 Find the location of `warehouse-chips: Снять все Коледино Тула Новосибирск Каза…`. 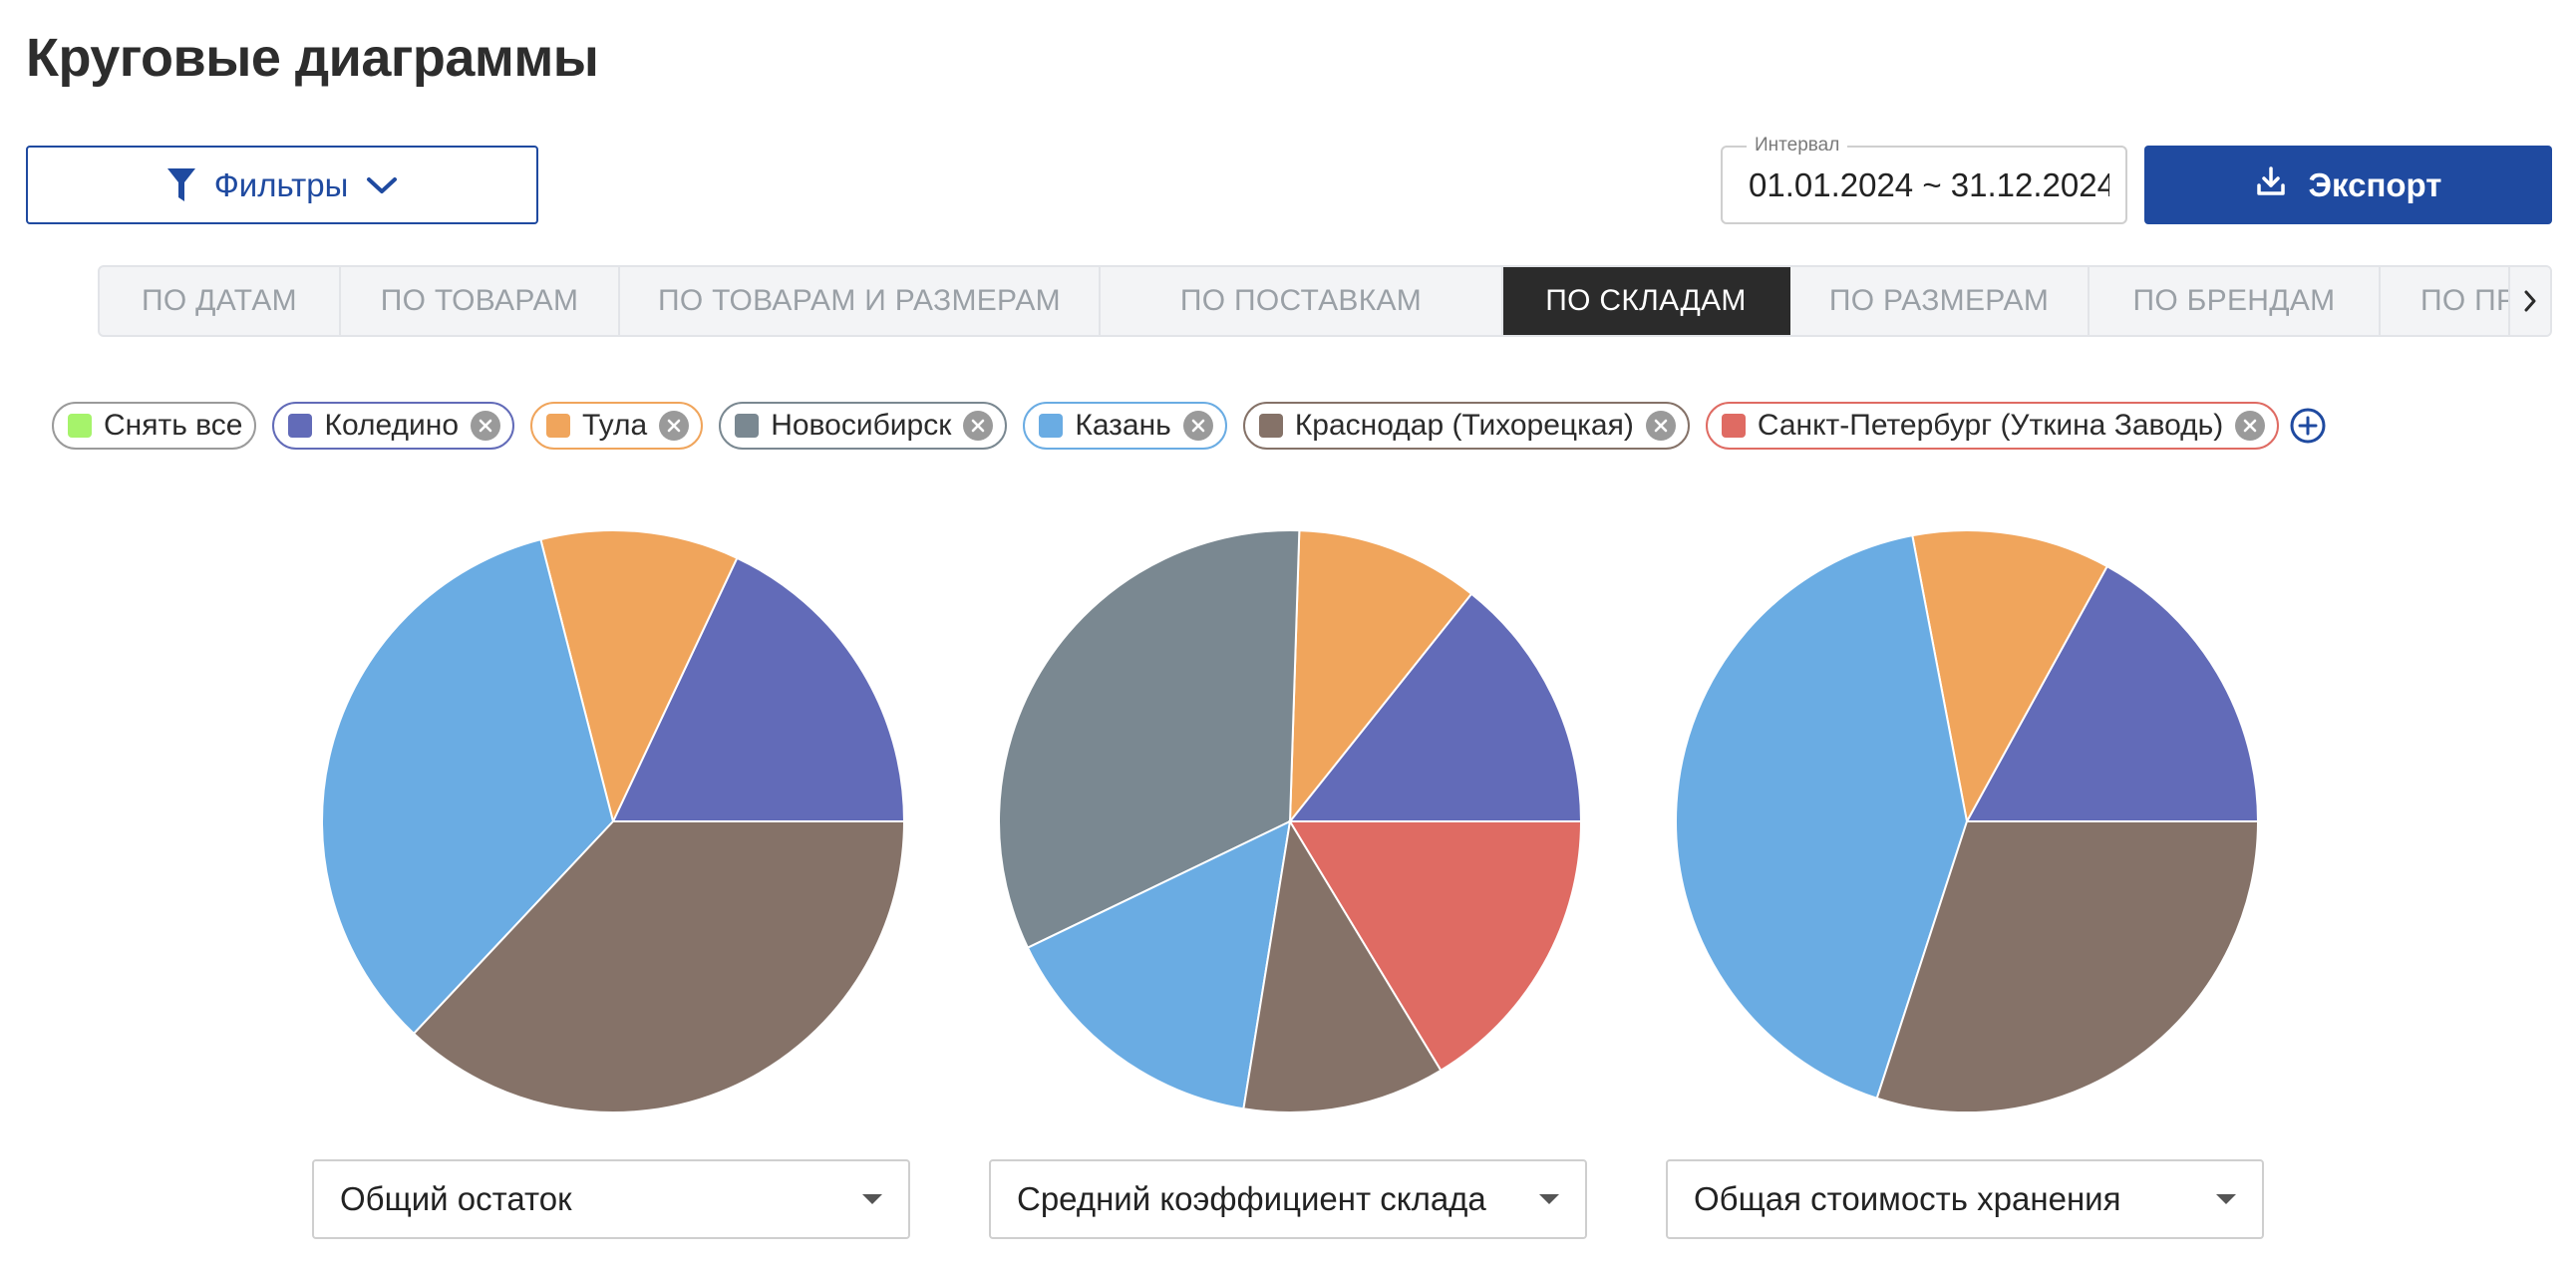

warehouse-chips: Снять все Коледино Тула Новосибирск Каза… is located at coordinates (1189, 426).